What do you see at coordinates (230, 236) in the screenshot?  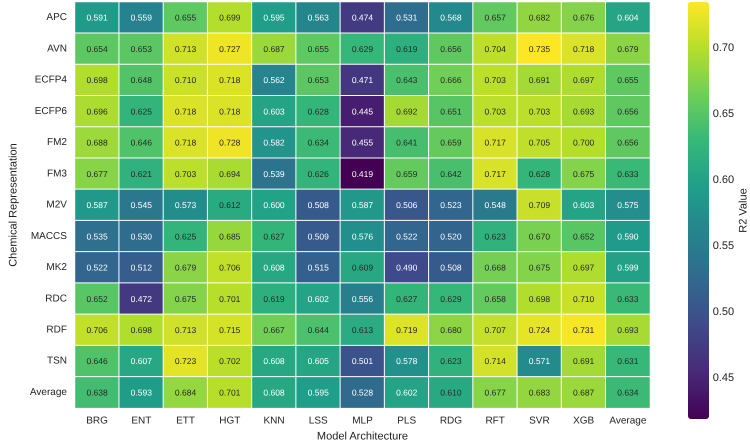 I see `data-label: 0.685` at bounding box center [230, 236].